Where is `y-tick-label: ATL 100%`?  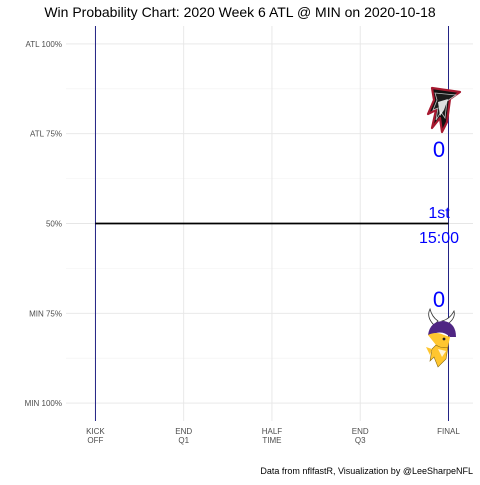
y-tick-label: ATL 100% is located at coordinates (44, 44).